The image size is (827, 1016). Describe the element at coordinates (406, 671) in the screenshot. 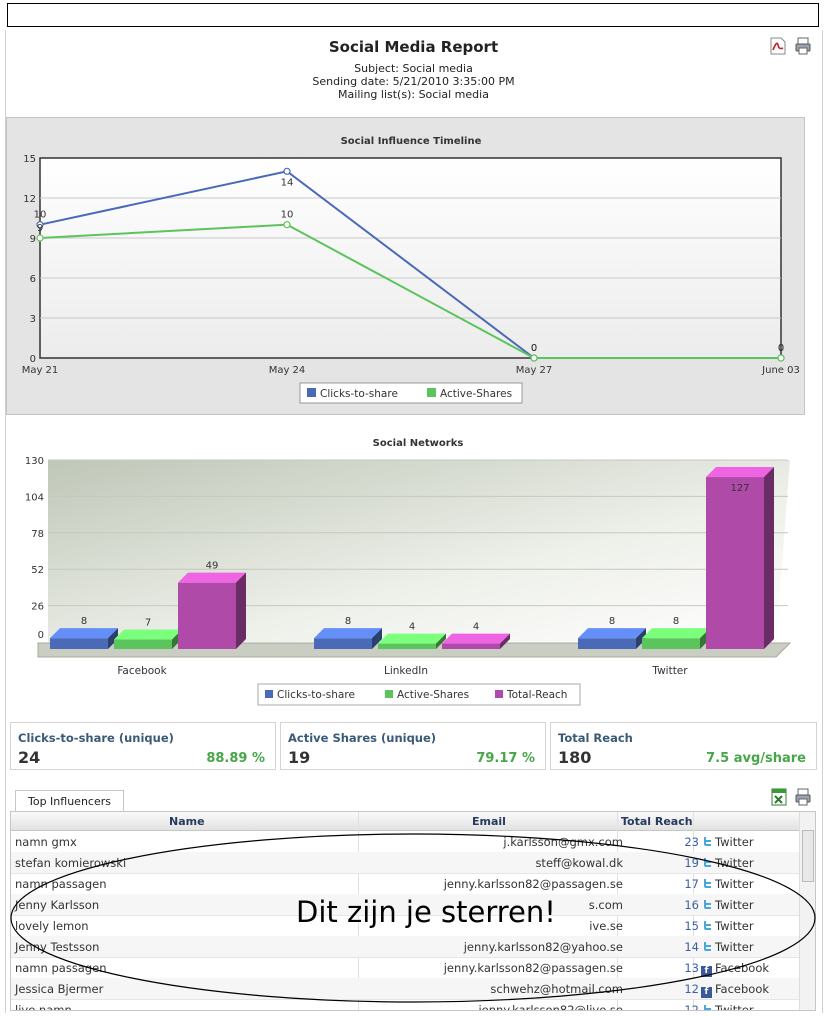

I see `x-tick-label: LinkedIn` at that location.